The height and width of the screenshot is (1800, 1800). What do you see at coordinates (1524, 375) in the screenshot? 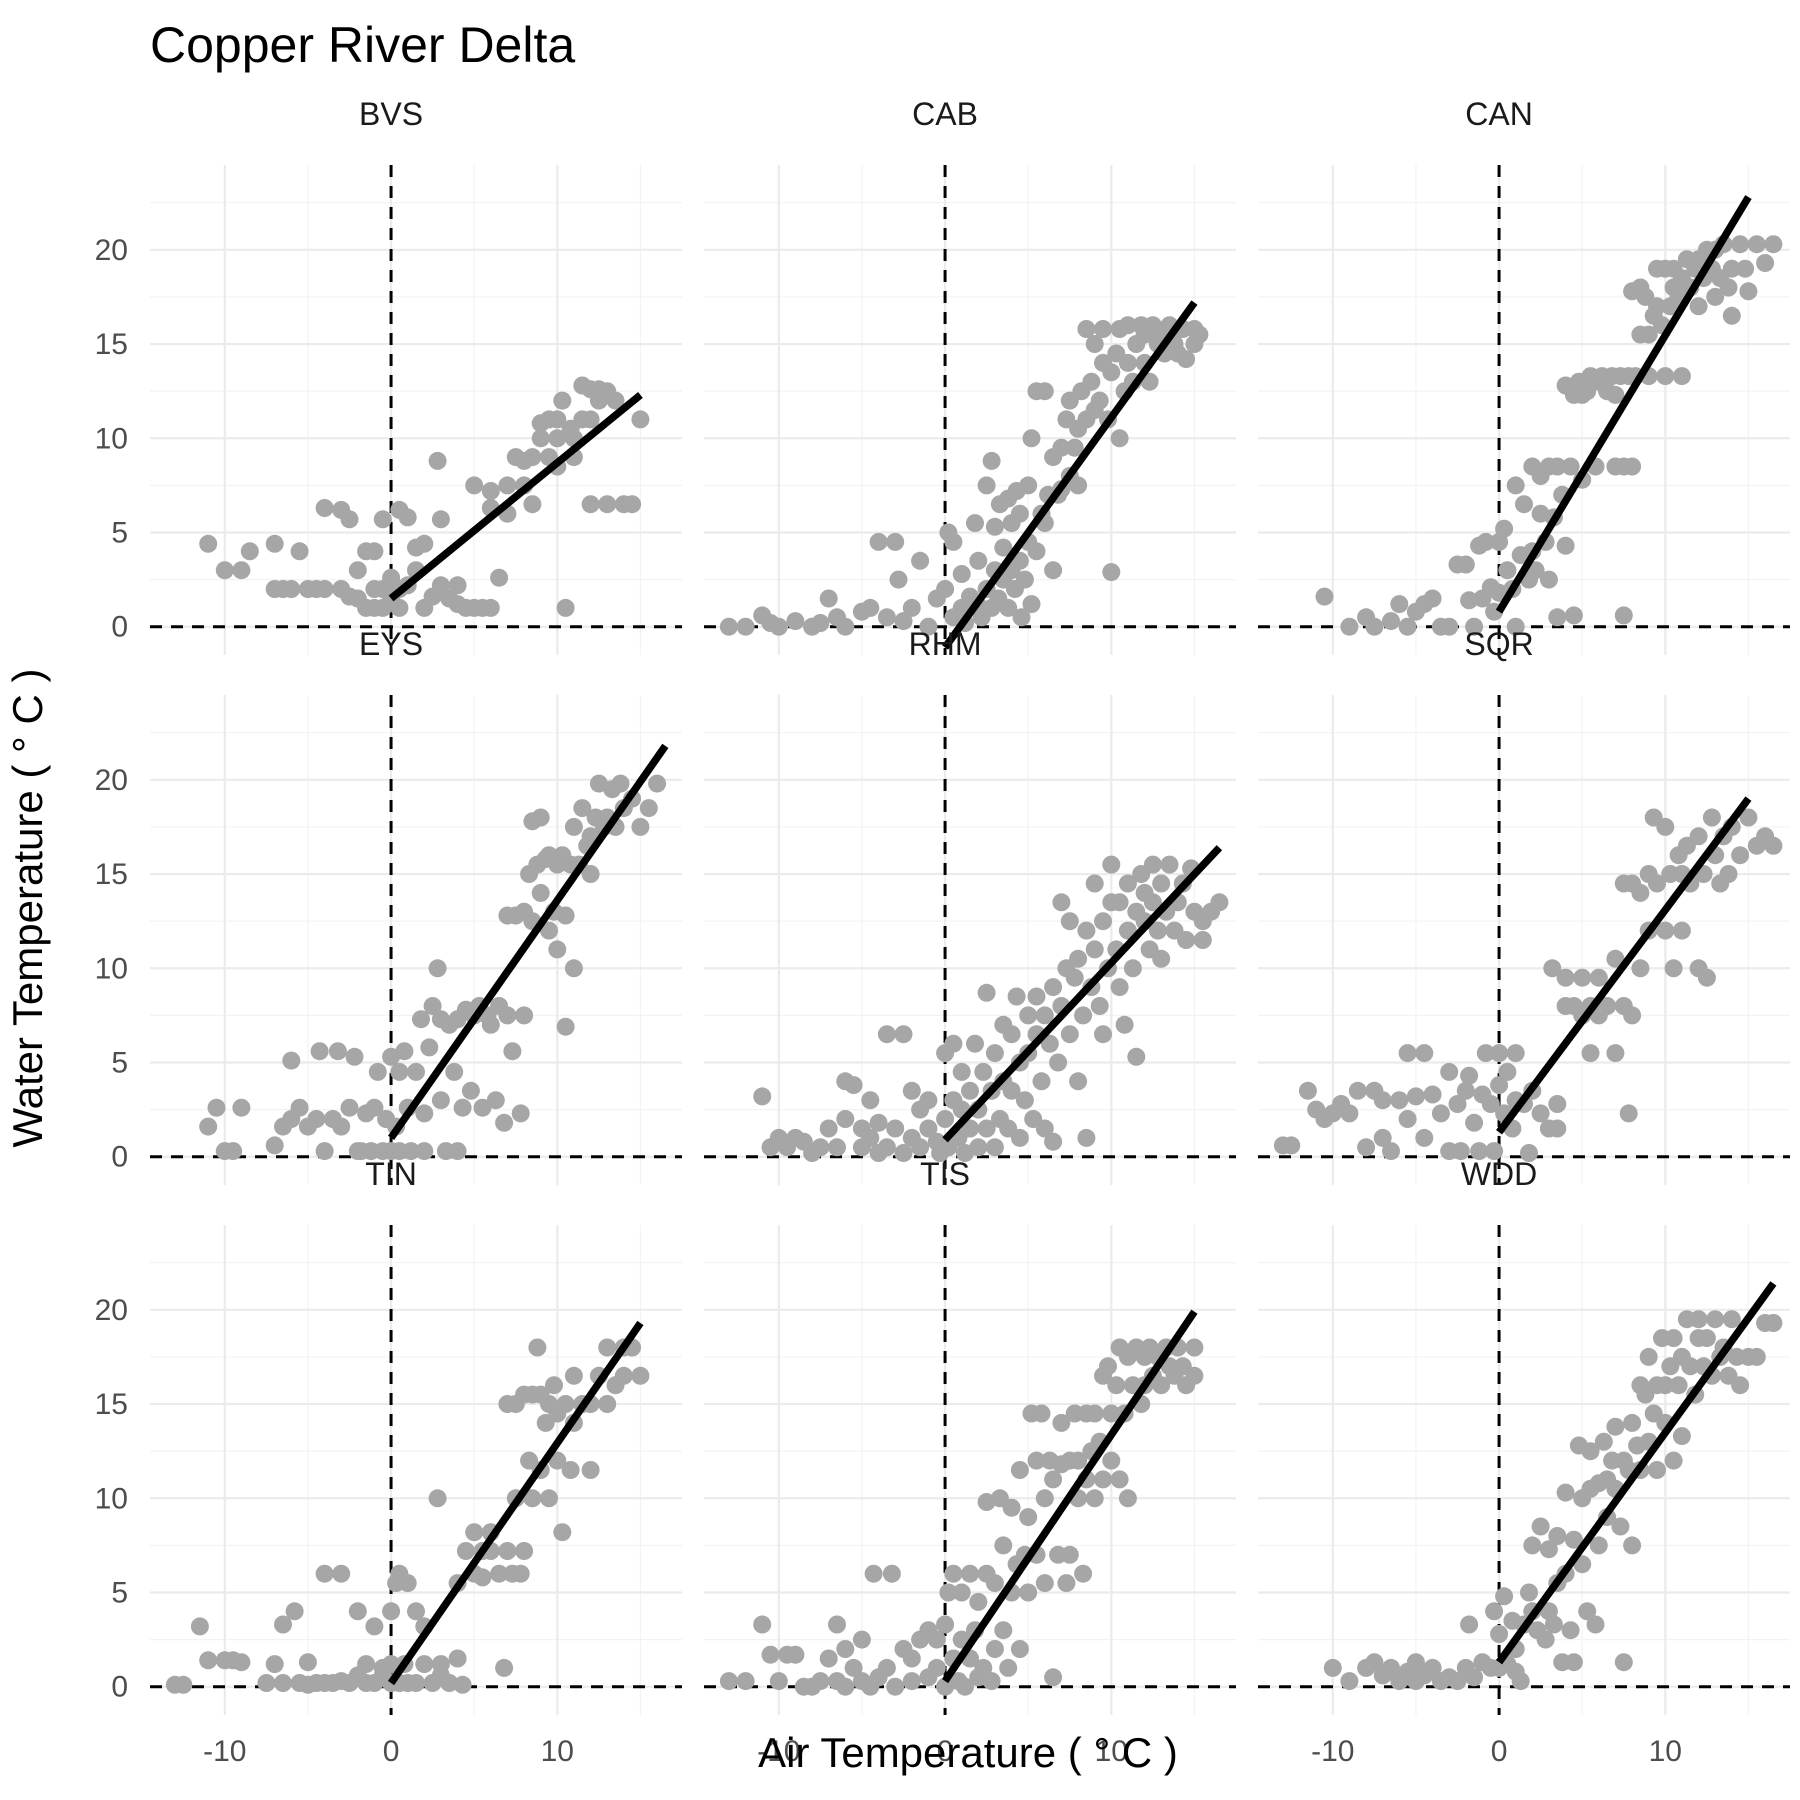
I see `facet-panel-can: CAN` at bounding box center [1524, 375].